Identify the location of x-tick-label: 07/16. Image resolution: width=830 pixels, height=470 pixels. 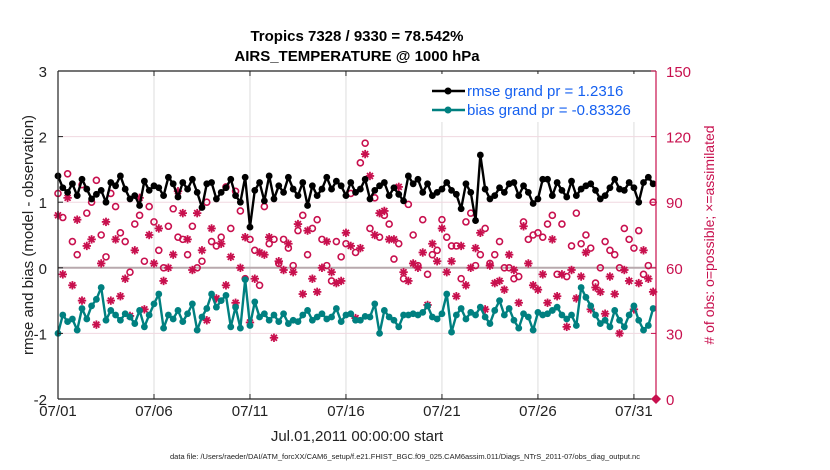
(346, 411).